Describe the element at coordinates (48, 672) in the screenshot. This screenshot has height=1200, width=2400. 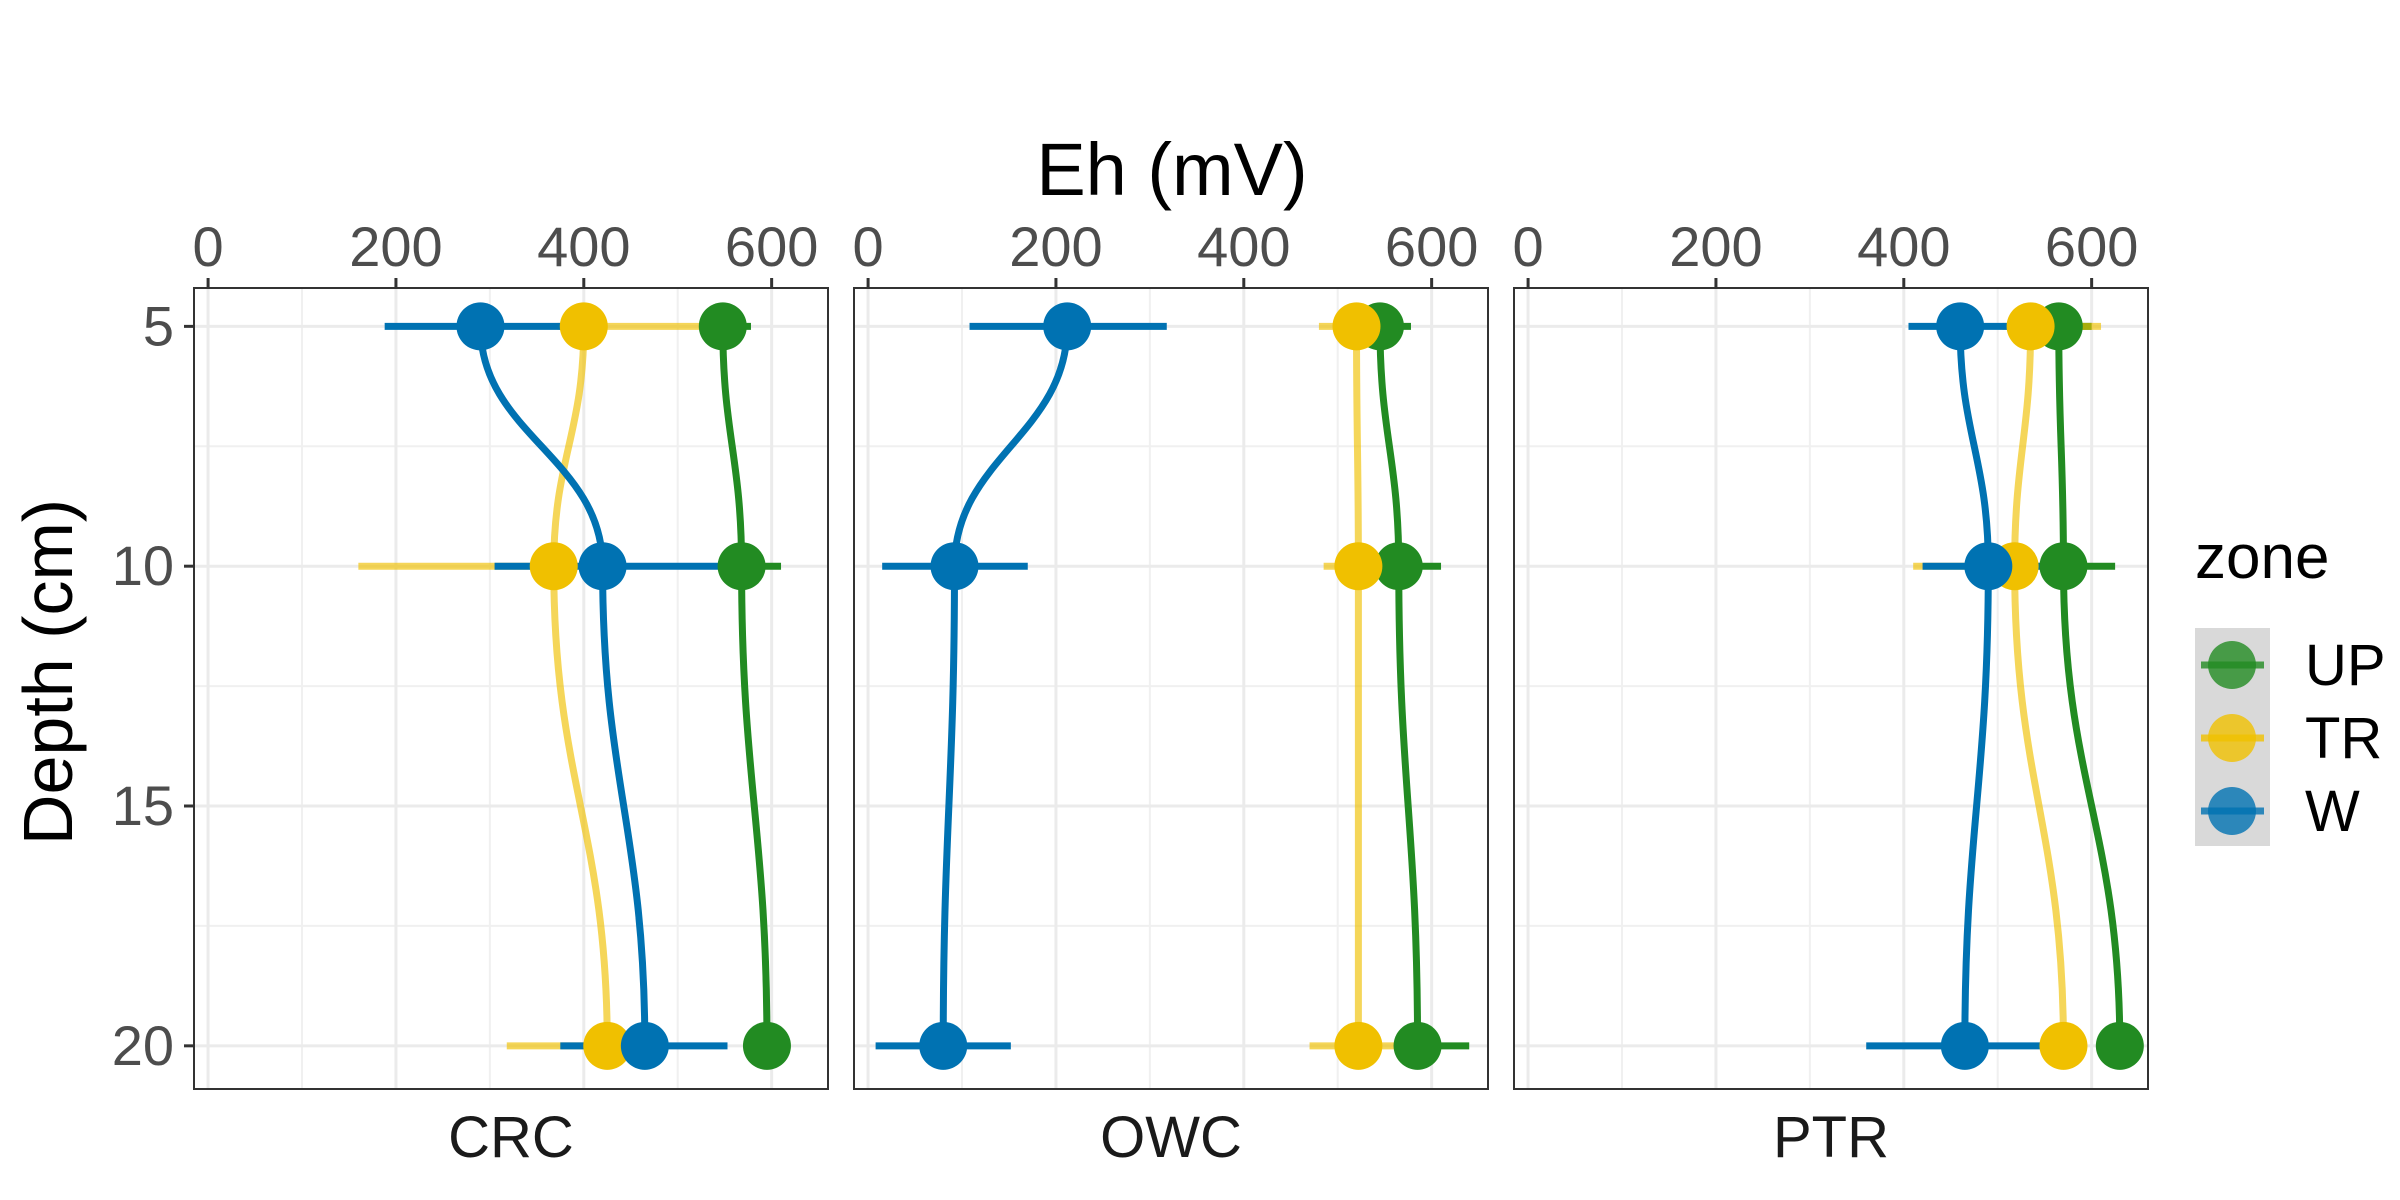
I see `y-axis-title: Depth (cm)` at that location.